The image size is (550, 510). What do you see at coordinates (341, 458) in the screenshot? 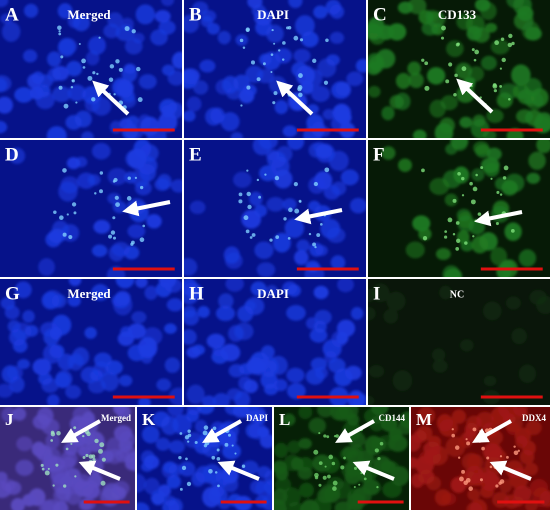
I see `panel: L CD144` at bounding box center [341, 458].